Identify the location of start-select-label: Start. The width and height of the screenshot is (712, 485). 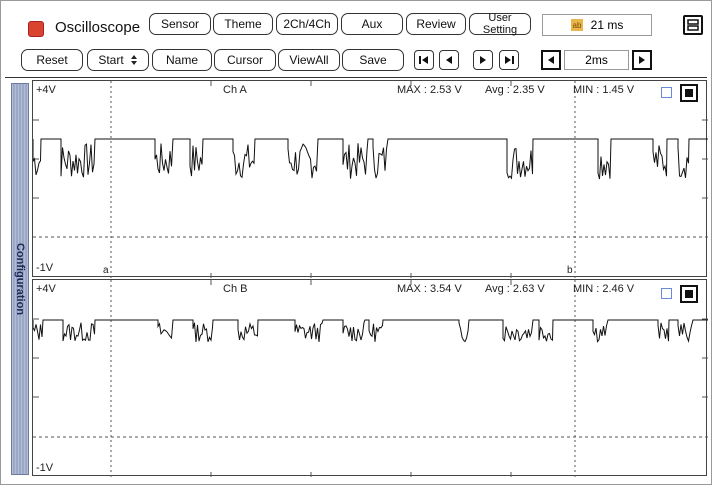
(111, 60).